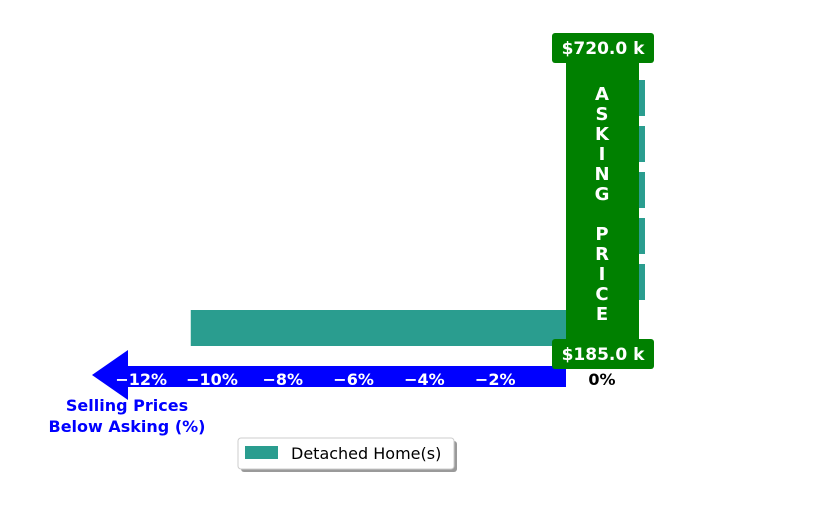 The width and height of the screenshot is (834, 509). Describe the element at coordinates (601, 294) in the screenshot. I see `asking-price-letter: C` at that location.